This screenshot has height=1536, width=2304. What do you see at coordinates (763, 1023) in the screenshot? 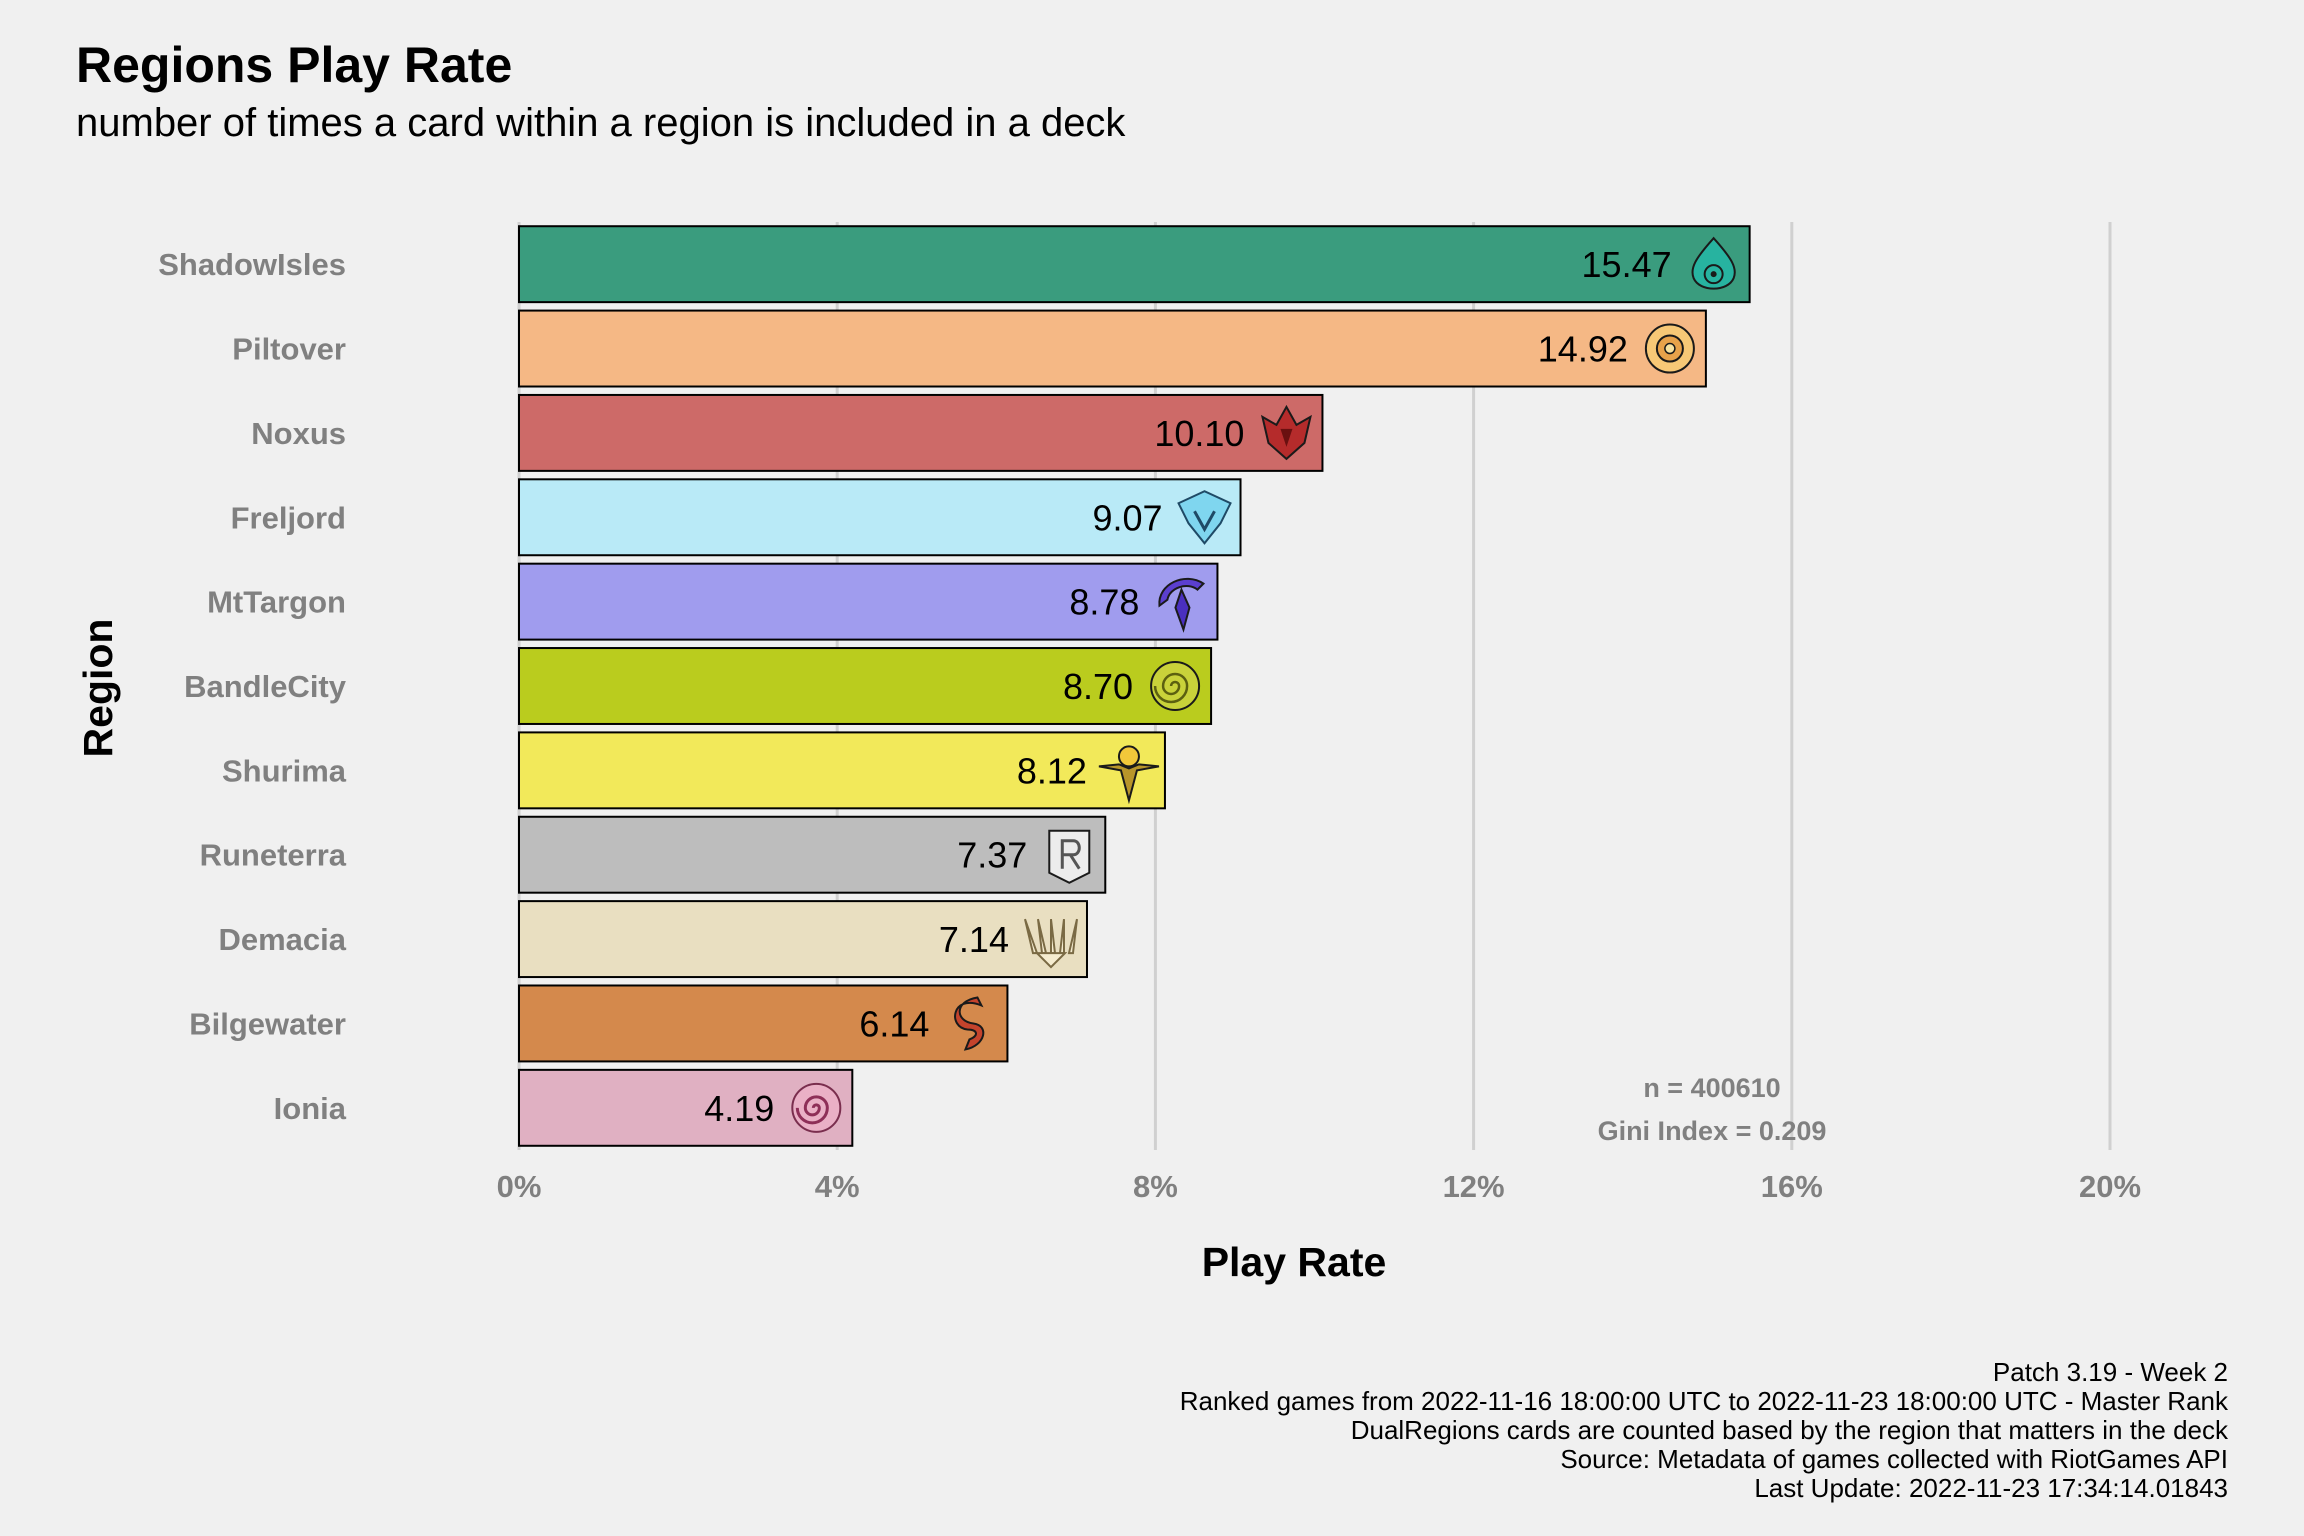
I see `bar-bilgewater` at bounding box center [763, 1023].